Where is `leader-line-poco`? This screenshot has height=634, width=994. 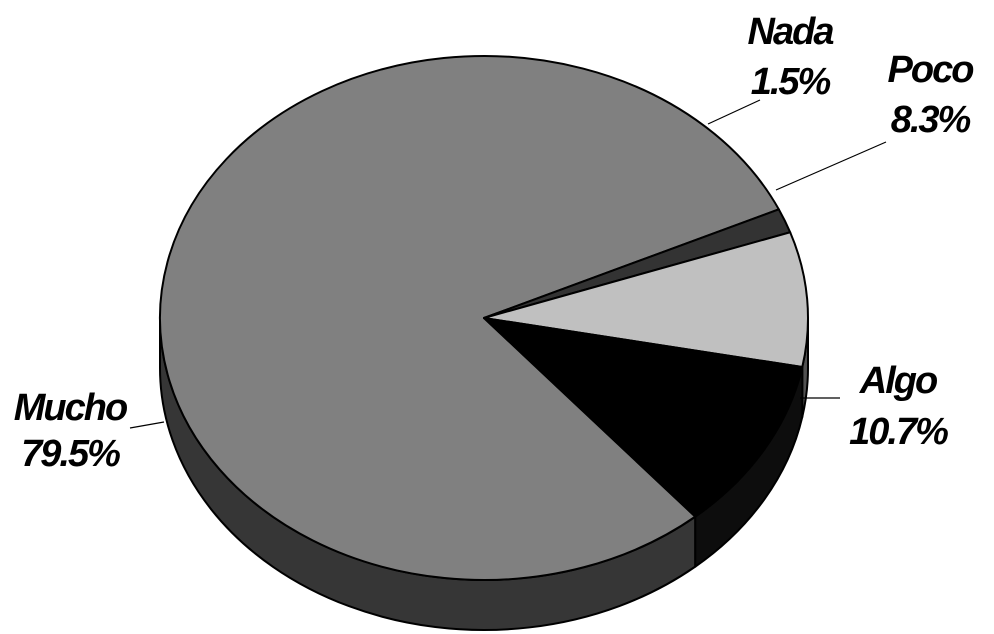
leader-line-poco is located at coordinates (831, 166).